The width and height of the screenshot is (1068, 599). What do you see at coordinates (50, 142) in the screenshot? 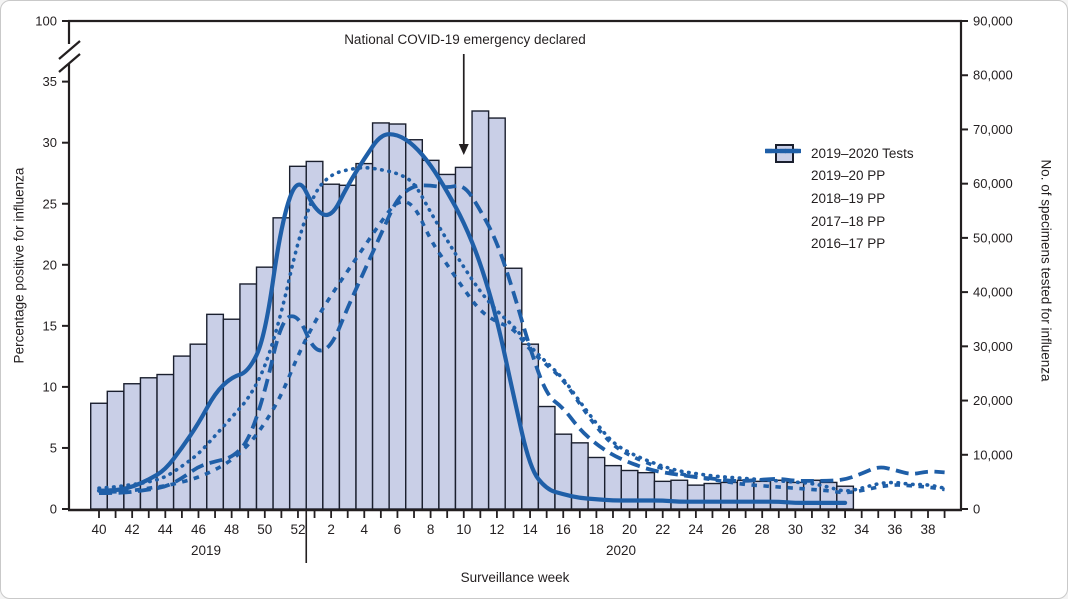
I see `left-tick-label: 30` at bounding box center [50, 142].